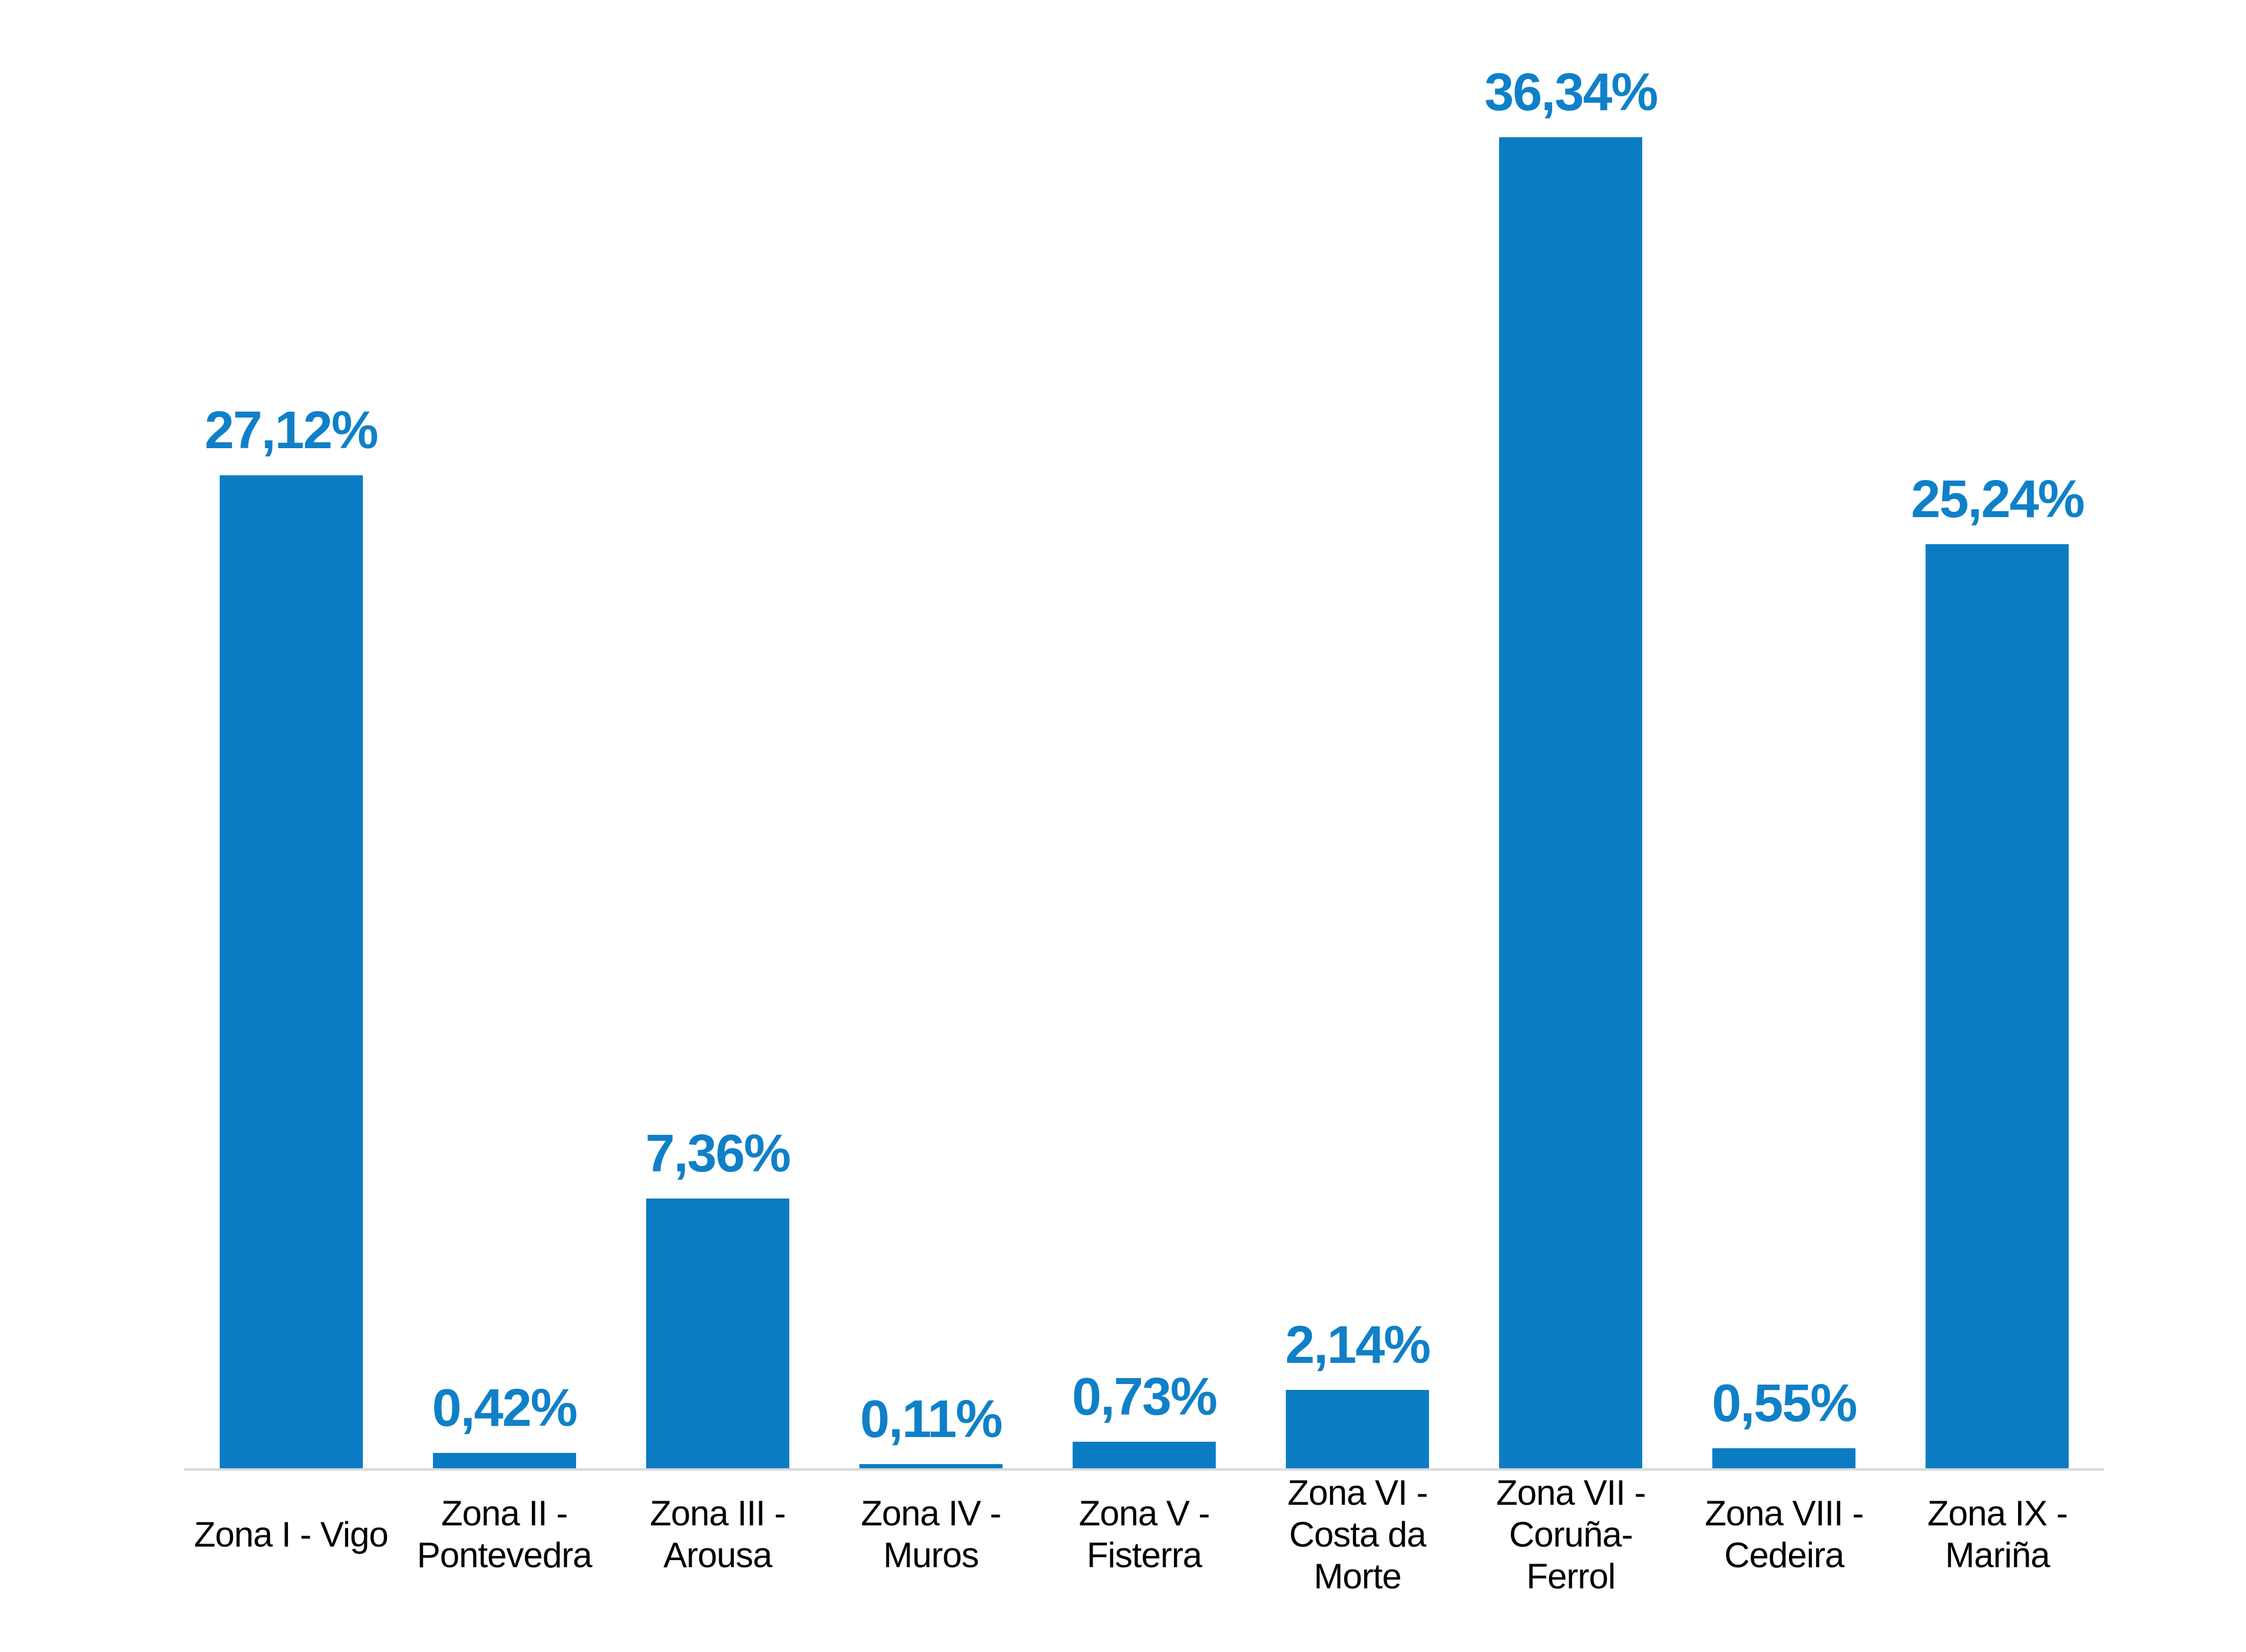 Image resolution: width=2246 pixels, height=1652 pixels. What do you see at coordinates (504, 1534) in the screenshot?
I see `category-label-2: Zona II - Pontevedra` at bounding box center [504, 1534].